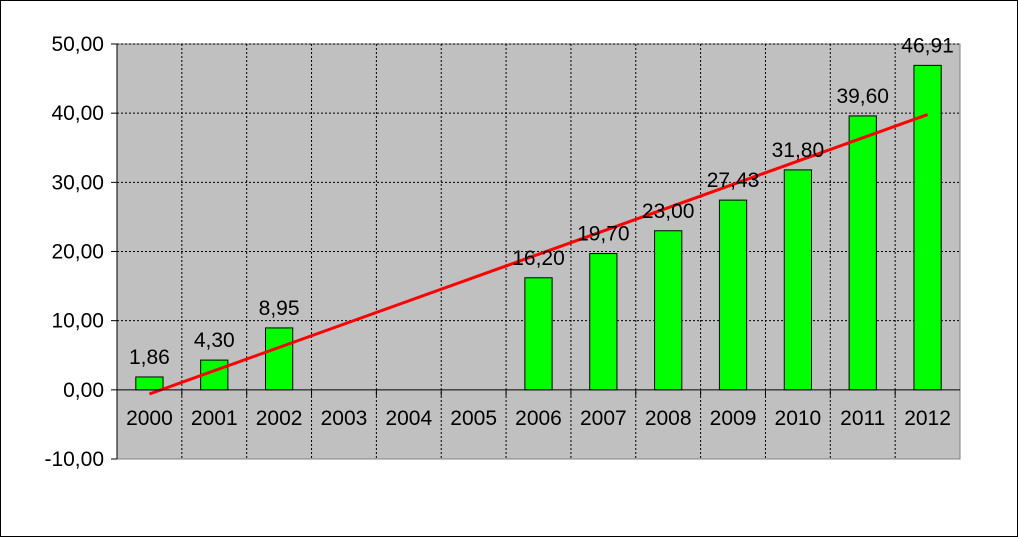  I want to click on data-label: 39,60, so click(862, 96).